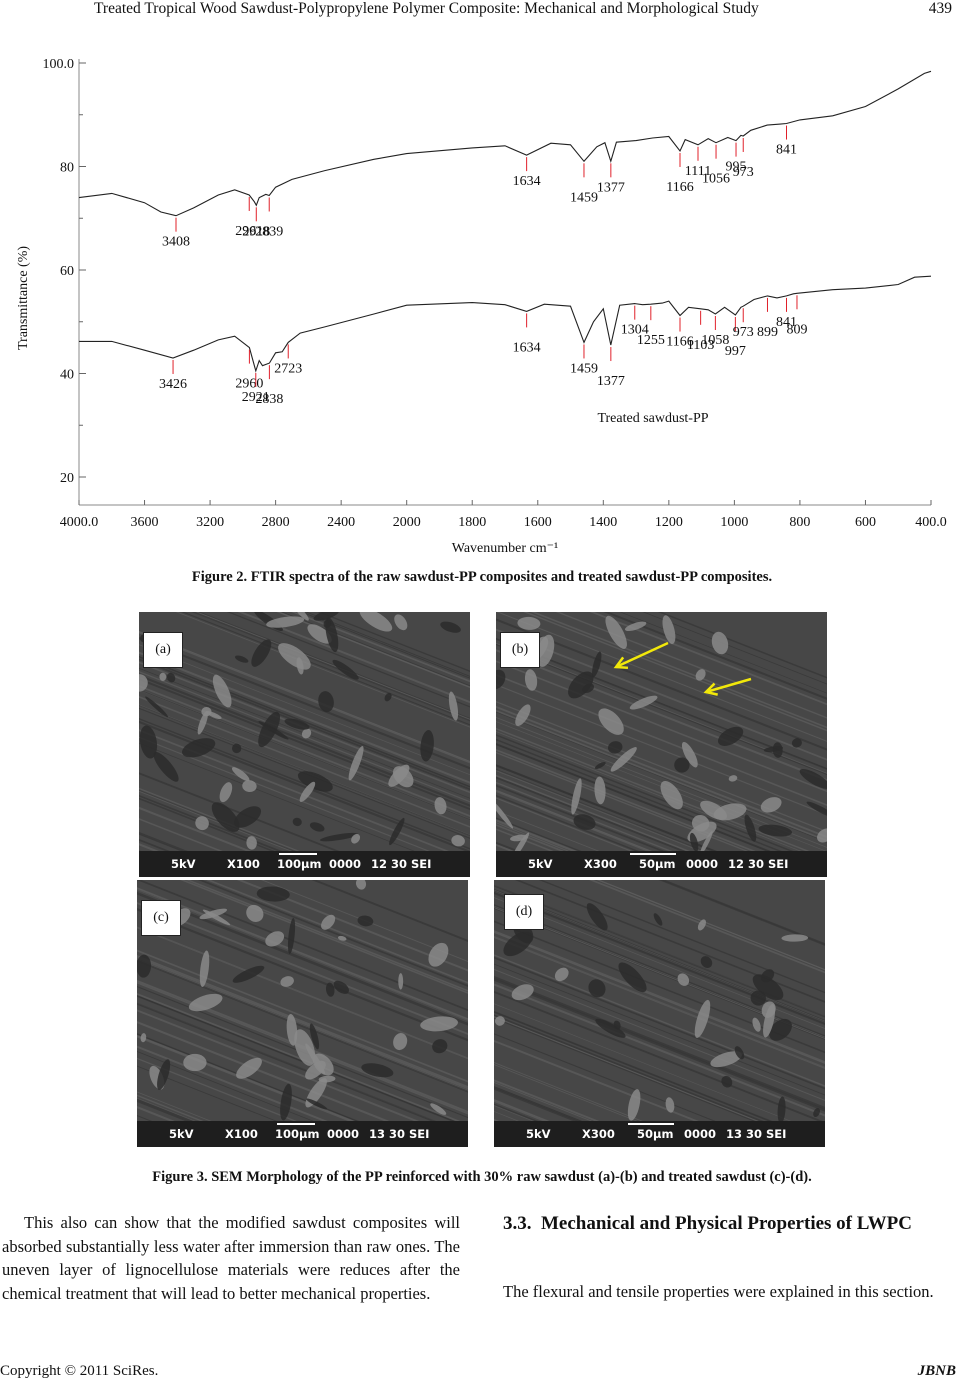  I want to click on footer-journal: JBNB, so click(936, 1371).